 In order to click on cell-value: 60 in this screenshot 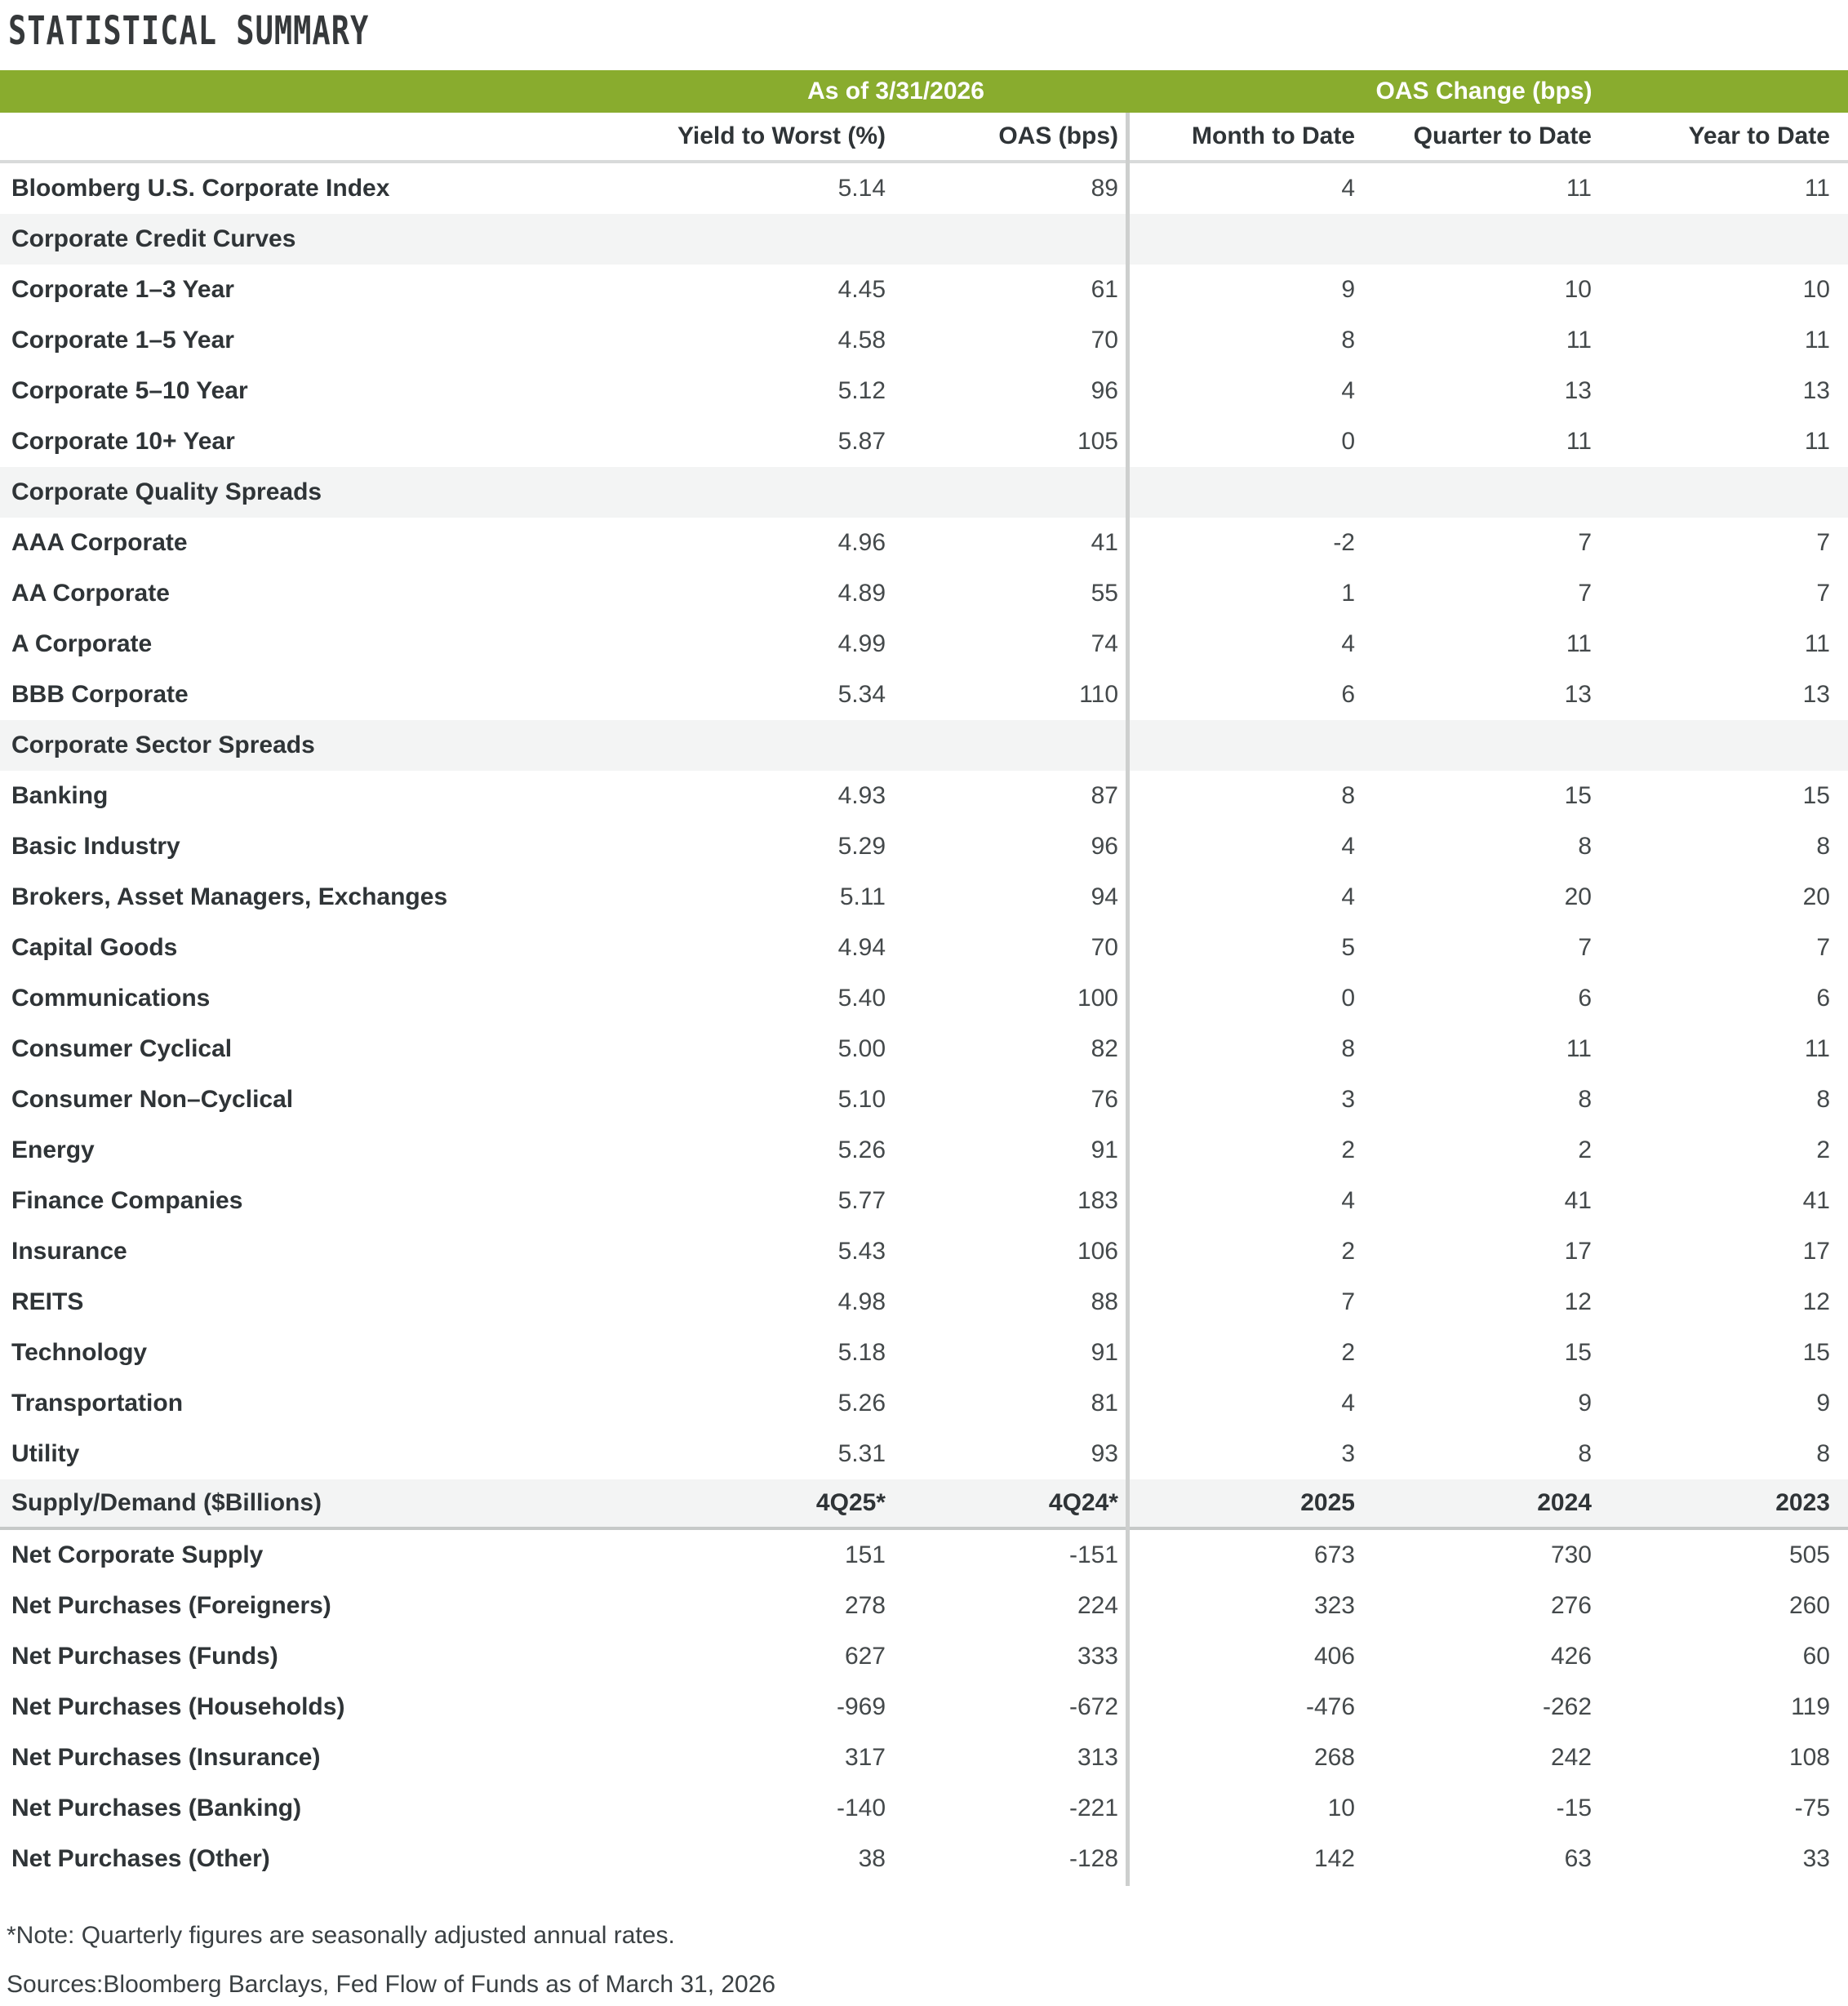, I will do `click(1816, 1657)`.